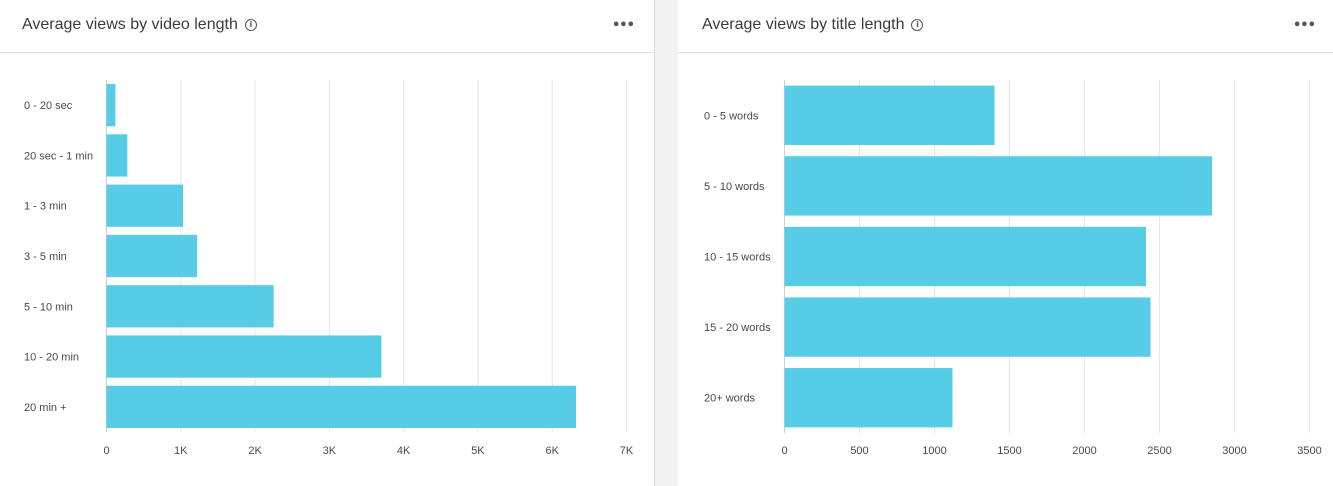 The image size is (1333, 486). Describe the element at coordinates (1009, 451) in the screenshot. I see `tick-label: 1500` at that location.